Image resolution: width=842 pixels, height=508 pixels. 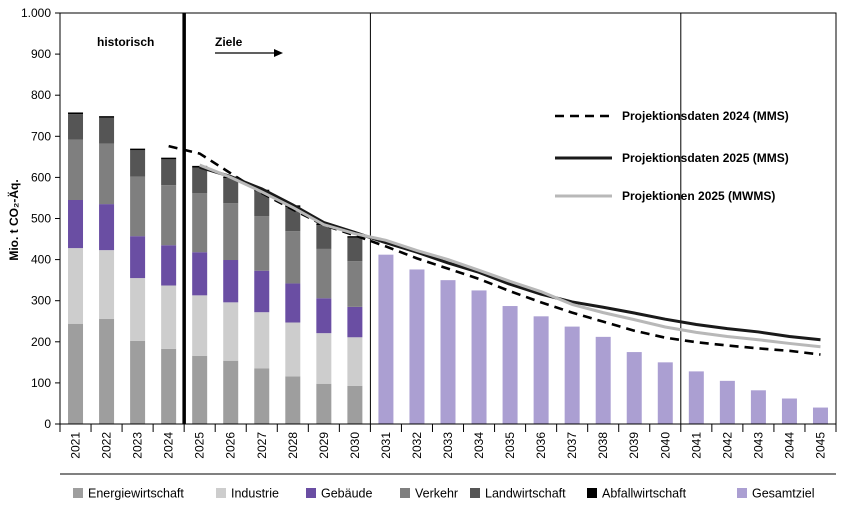 I want to click on x-tick-label: 2021, so click(x=76, y=445).